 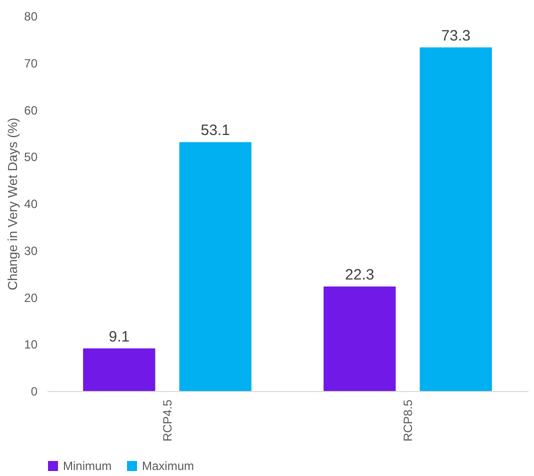 I want to click on data-label: 53.1, so click(x=215, y=131).